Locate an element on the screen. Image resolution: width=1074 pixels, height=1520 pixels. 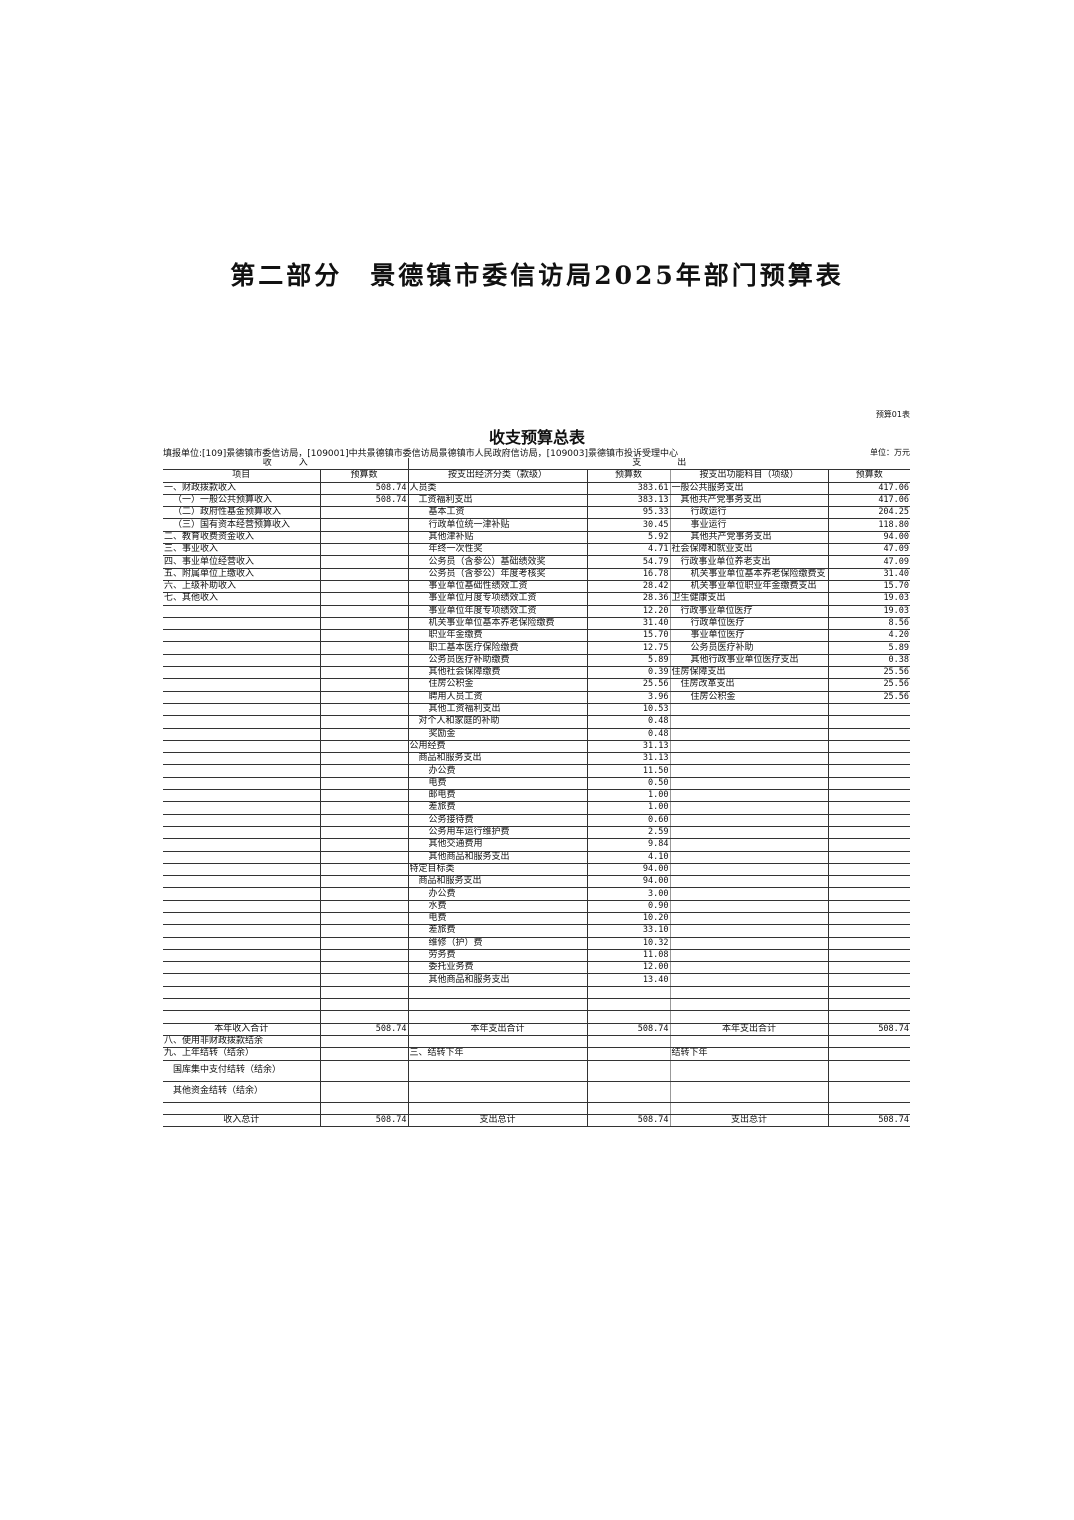
summary-row is located at coordinates (537, 1108).